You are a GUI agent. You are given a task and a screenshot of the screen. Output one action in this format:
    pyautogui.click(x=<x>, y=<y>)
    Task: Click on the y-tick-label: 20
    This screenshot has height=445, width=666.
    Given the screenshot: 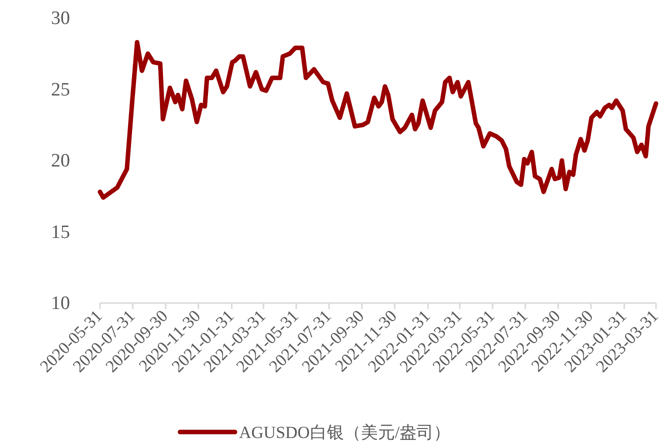 What is the action you would take?
    pyautogui.click(x=60, y=161)
    